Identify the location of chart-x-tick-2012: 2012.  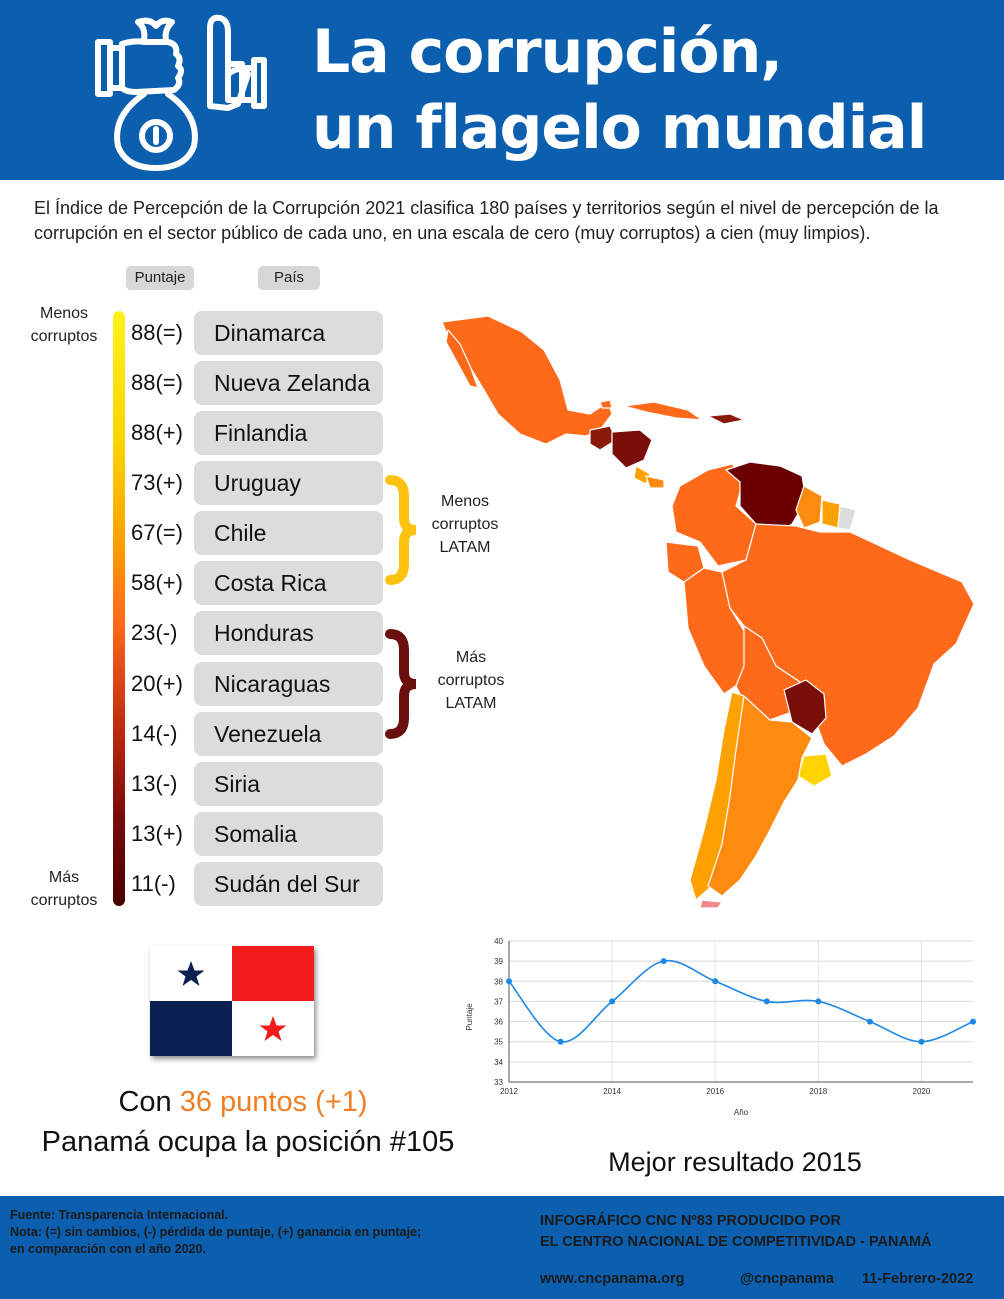
(509, 1091).